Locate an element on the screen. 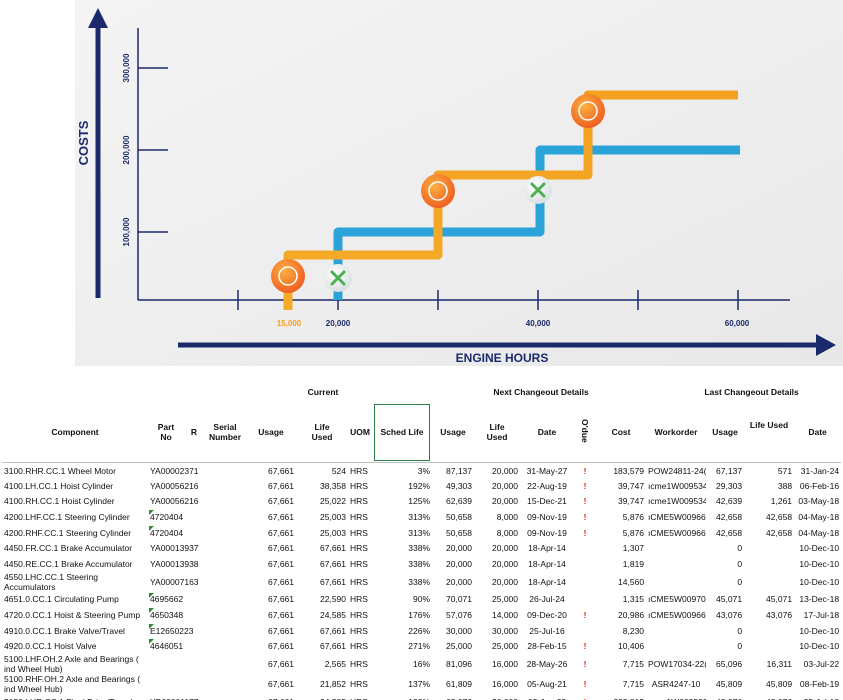  column-header-text: O'due is located at coordinates (585, 431).